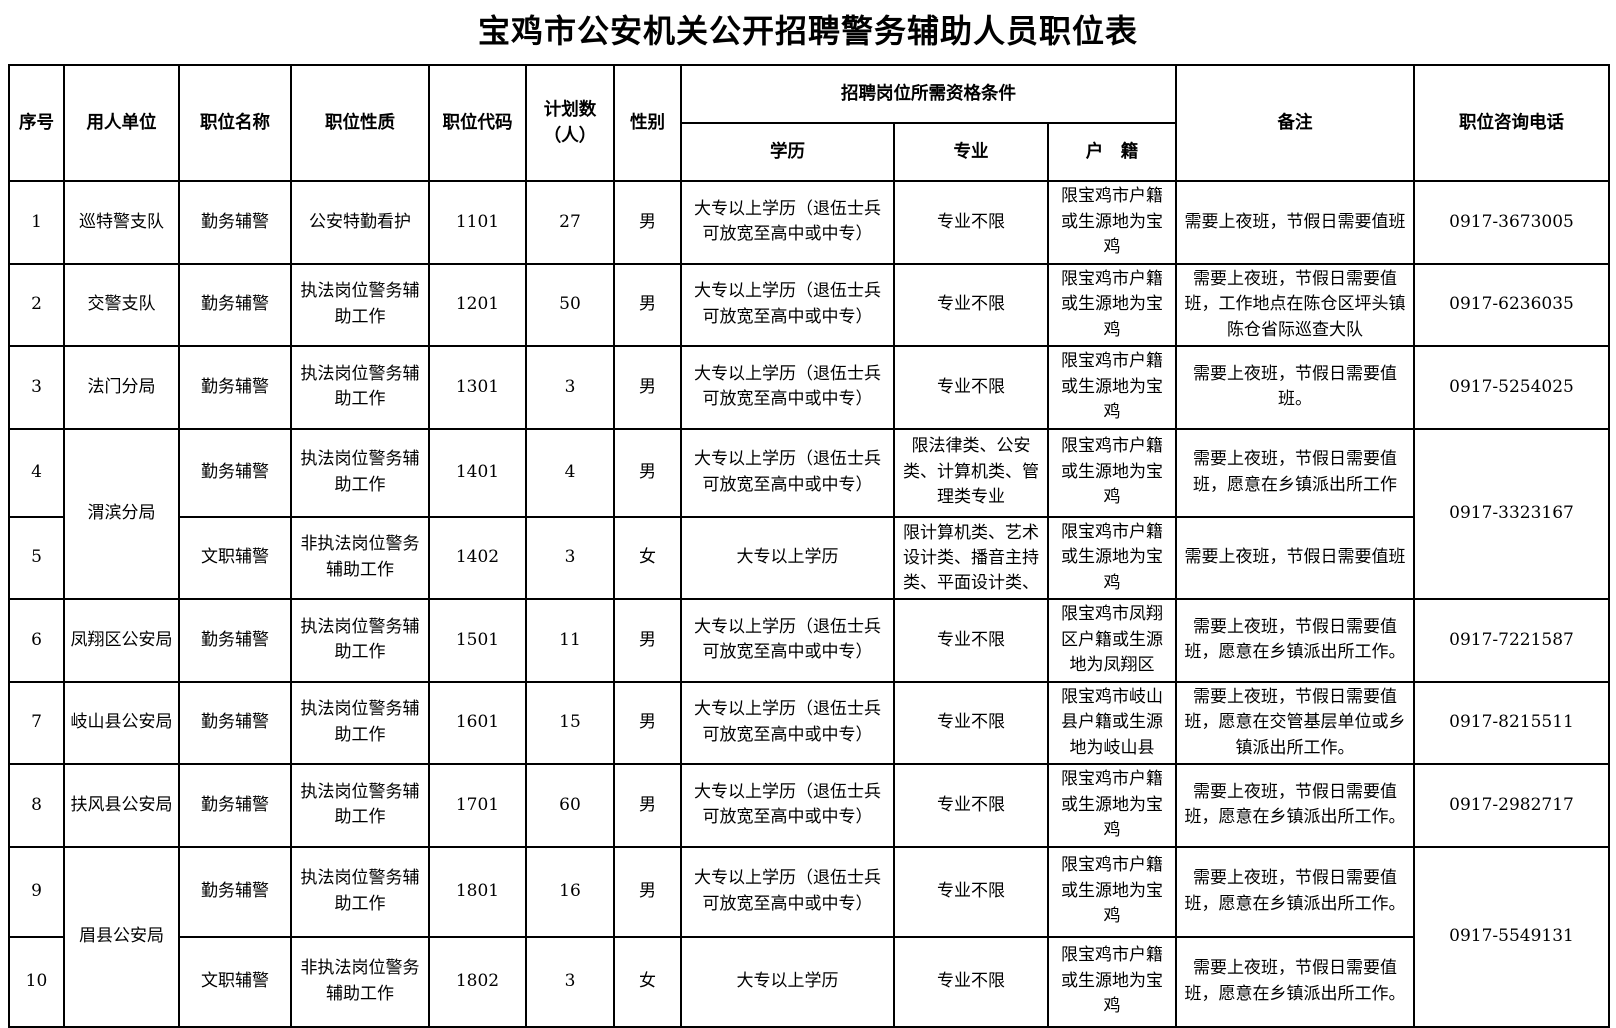  Describe the element at coordinates (477, 304) in the screenshot. I see `cell-position-code: 1201` at that location.